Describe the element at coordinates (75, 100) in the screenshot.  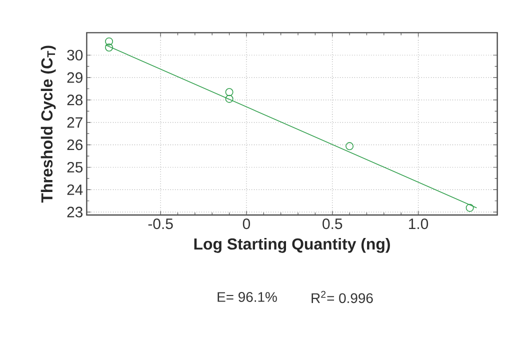
I see `y-tick-label: 28` at that location.